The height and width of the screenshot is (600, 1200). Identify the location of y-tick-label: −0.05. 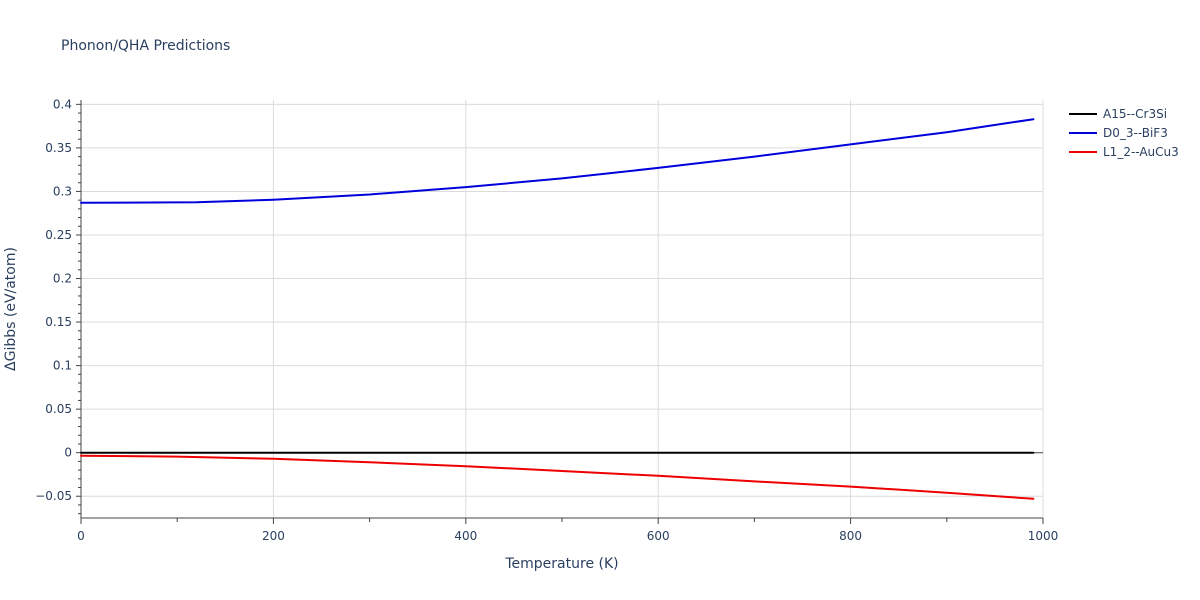
(53, 496).